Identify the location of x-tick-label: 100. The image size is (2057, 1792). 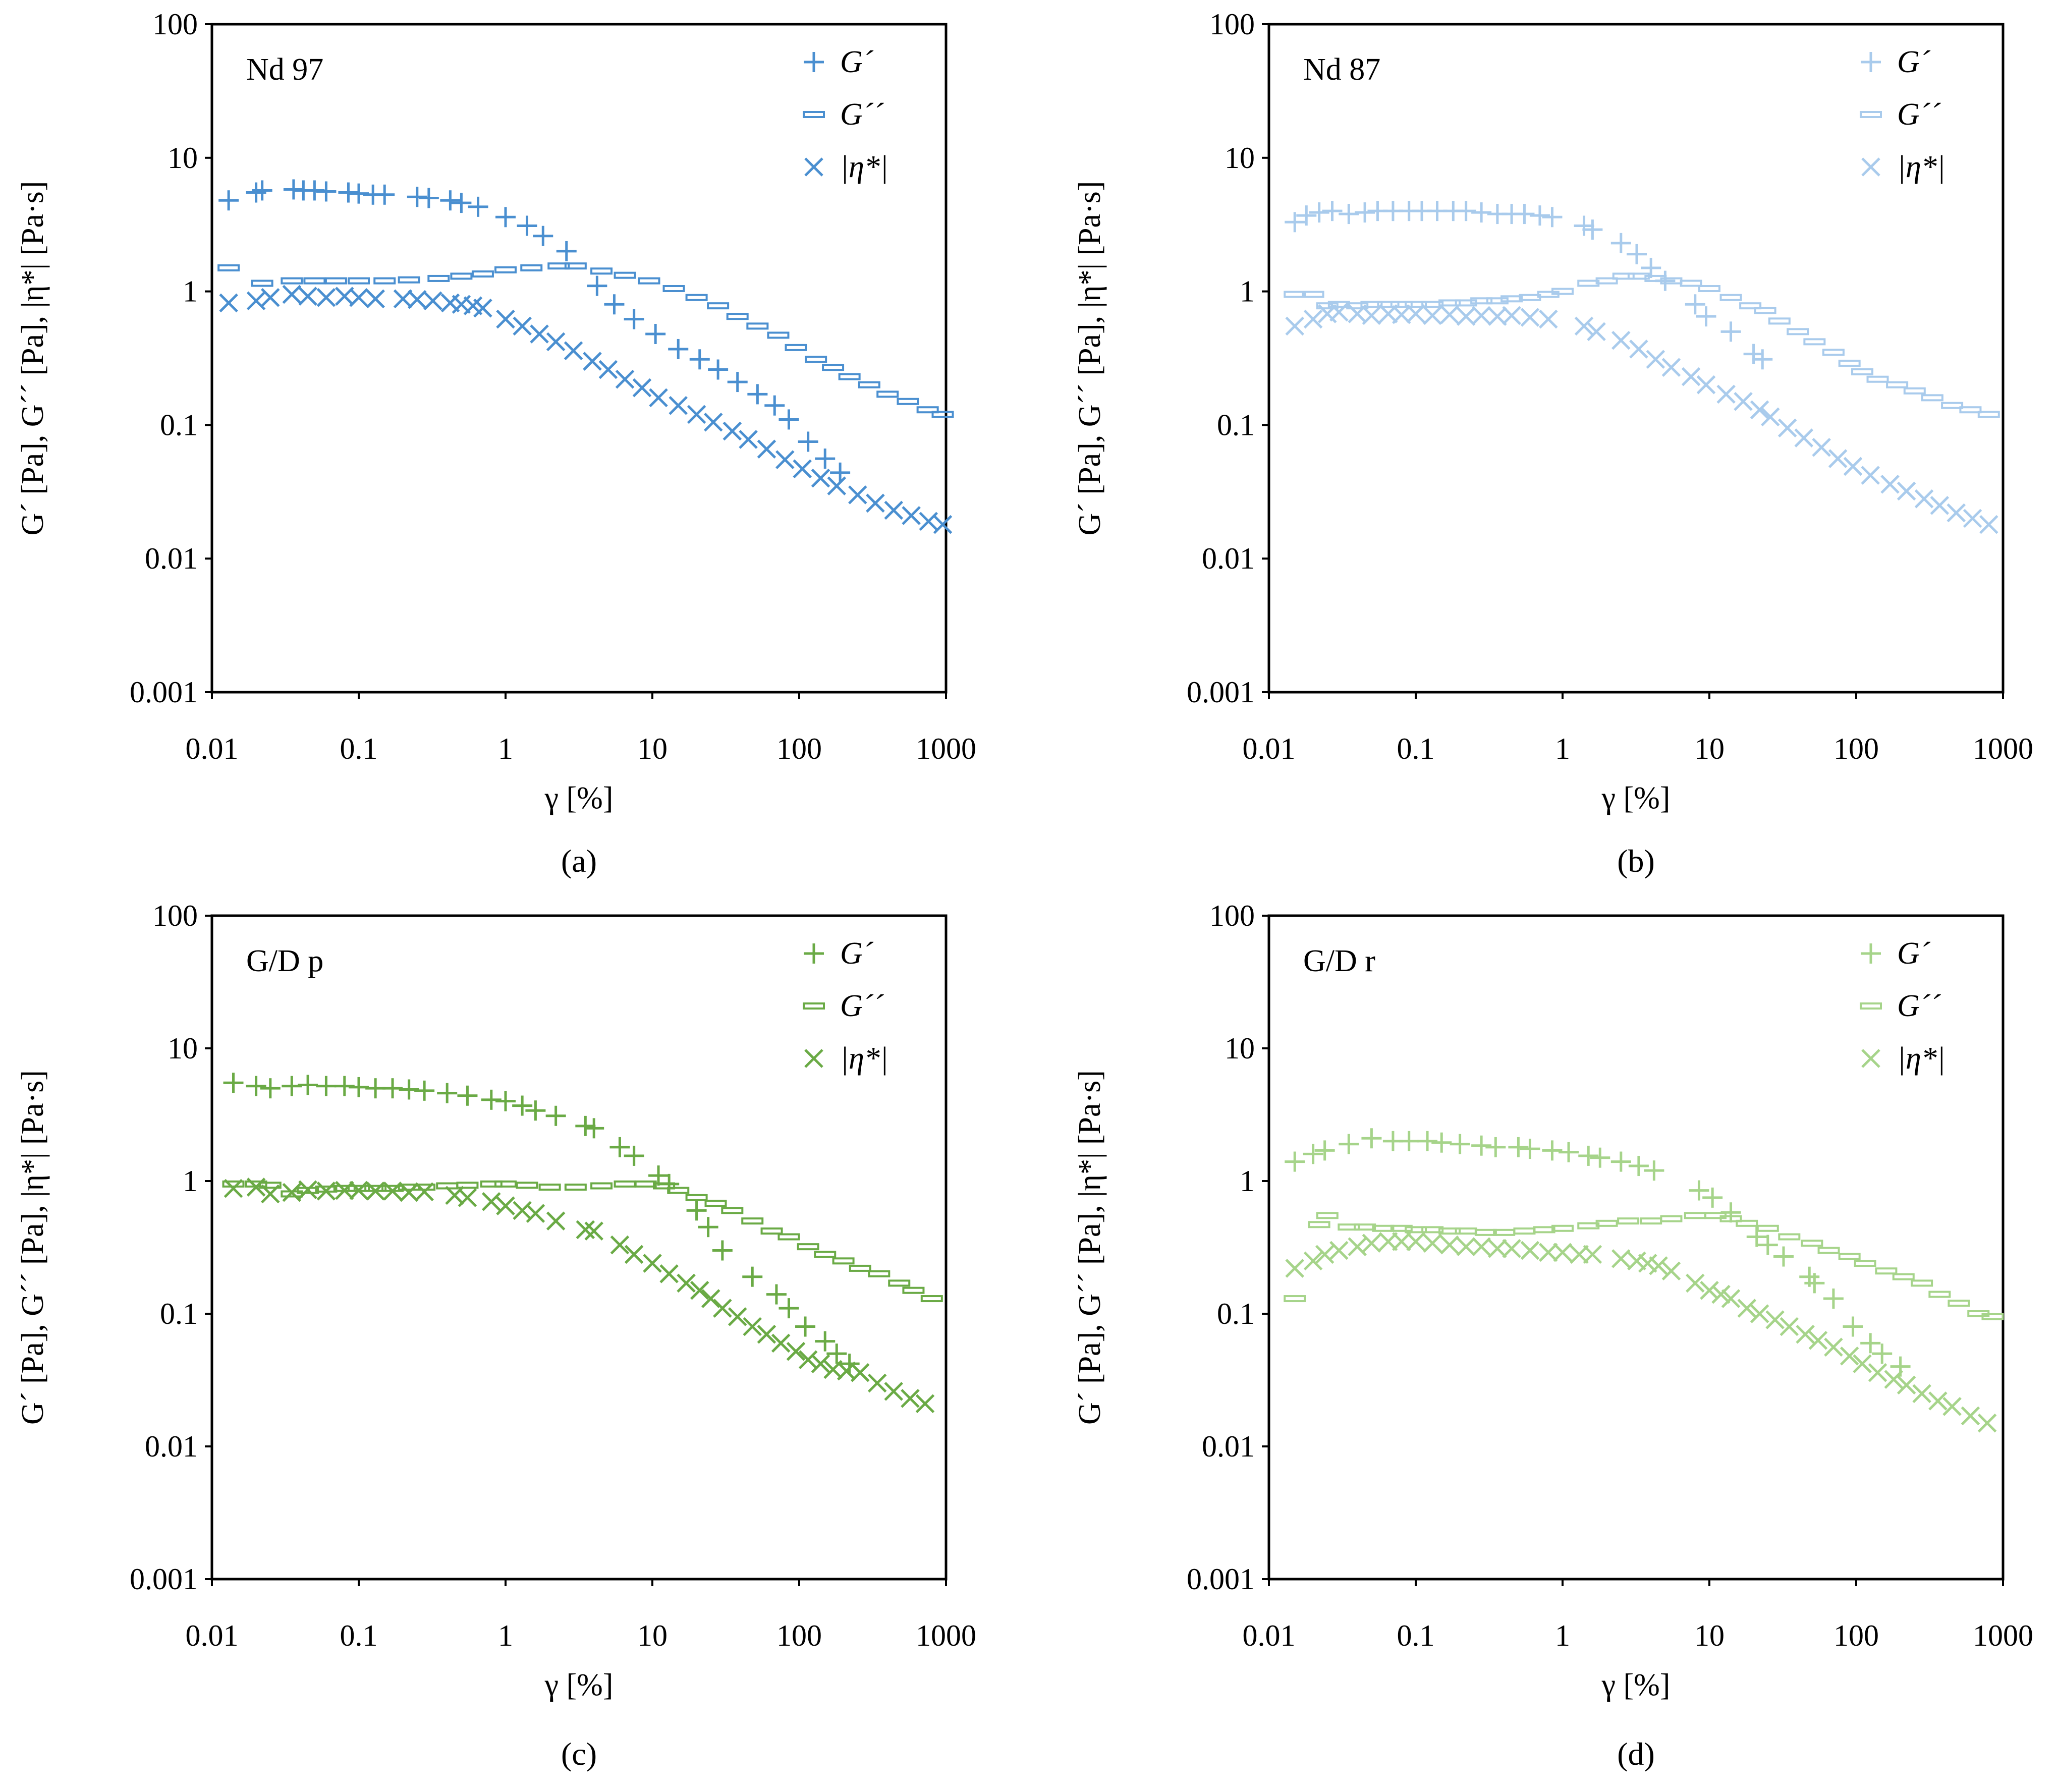
(1856, 748).